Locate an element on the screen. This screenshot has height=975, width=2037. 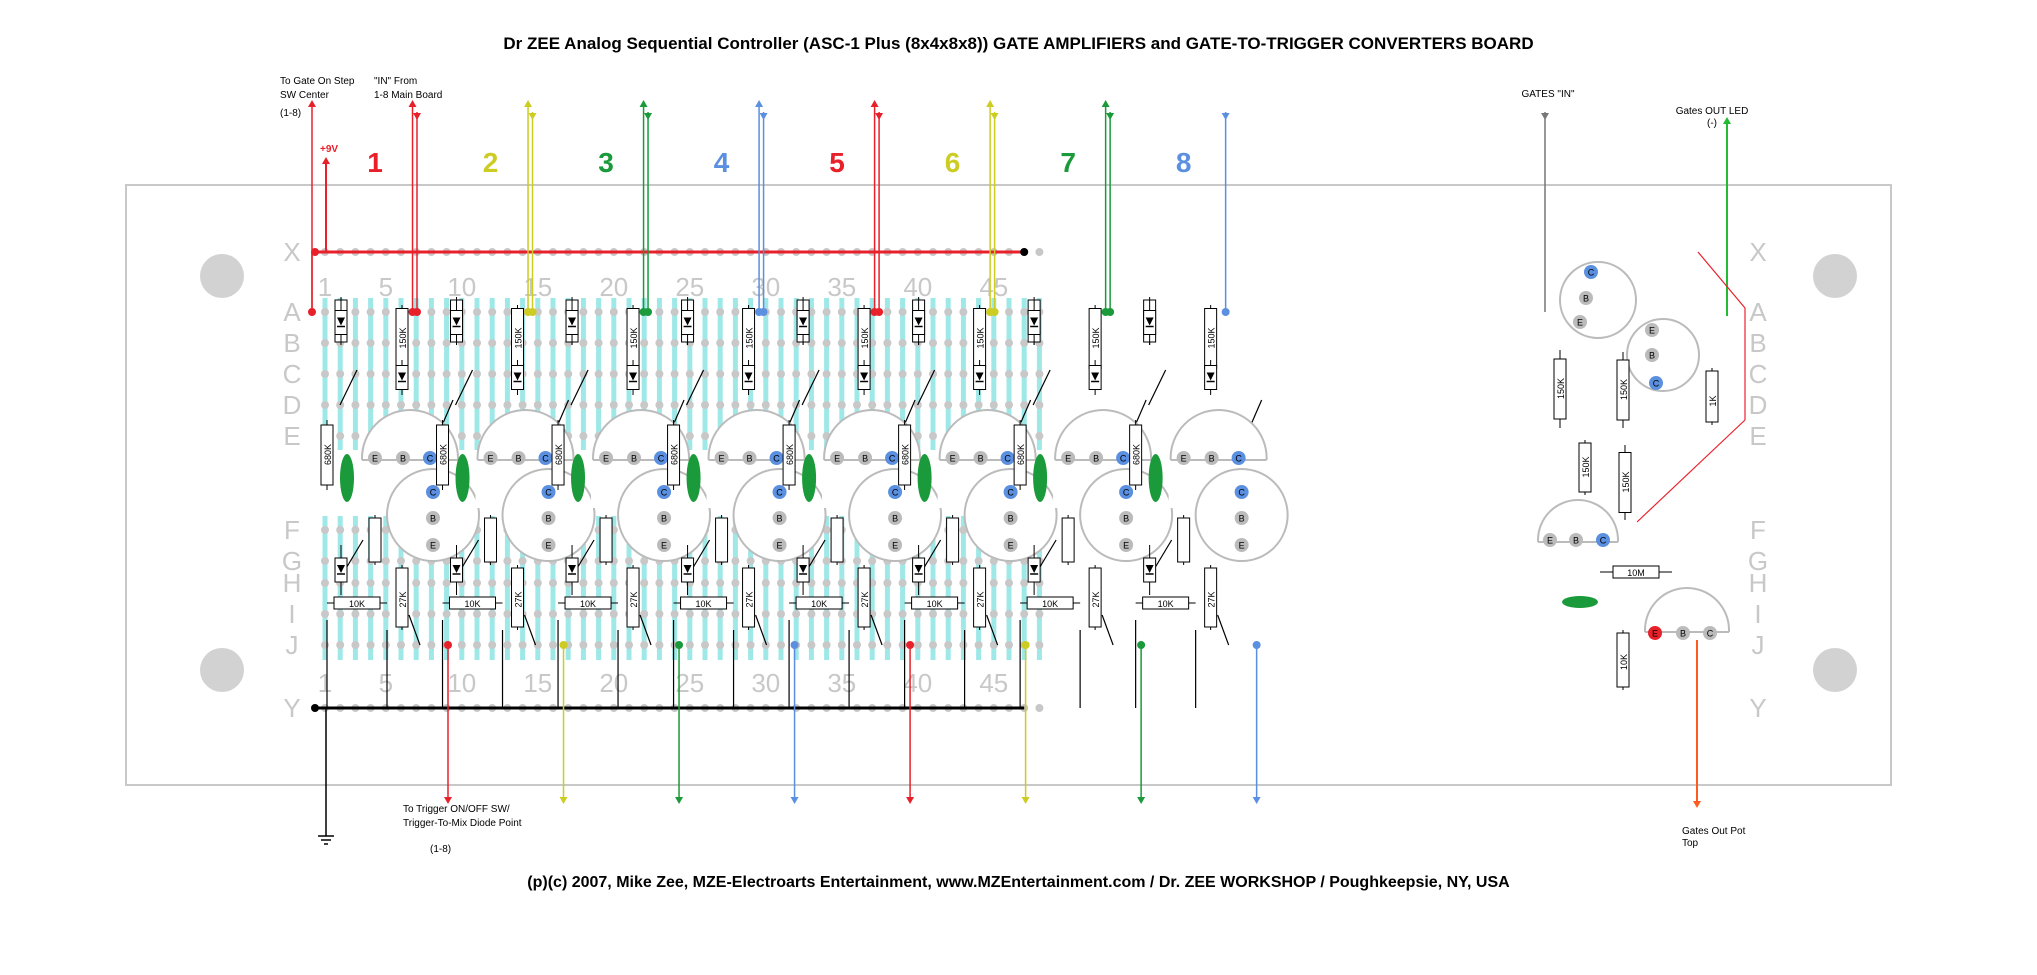
channel-input-arrow is located at coordinates (648, 116).